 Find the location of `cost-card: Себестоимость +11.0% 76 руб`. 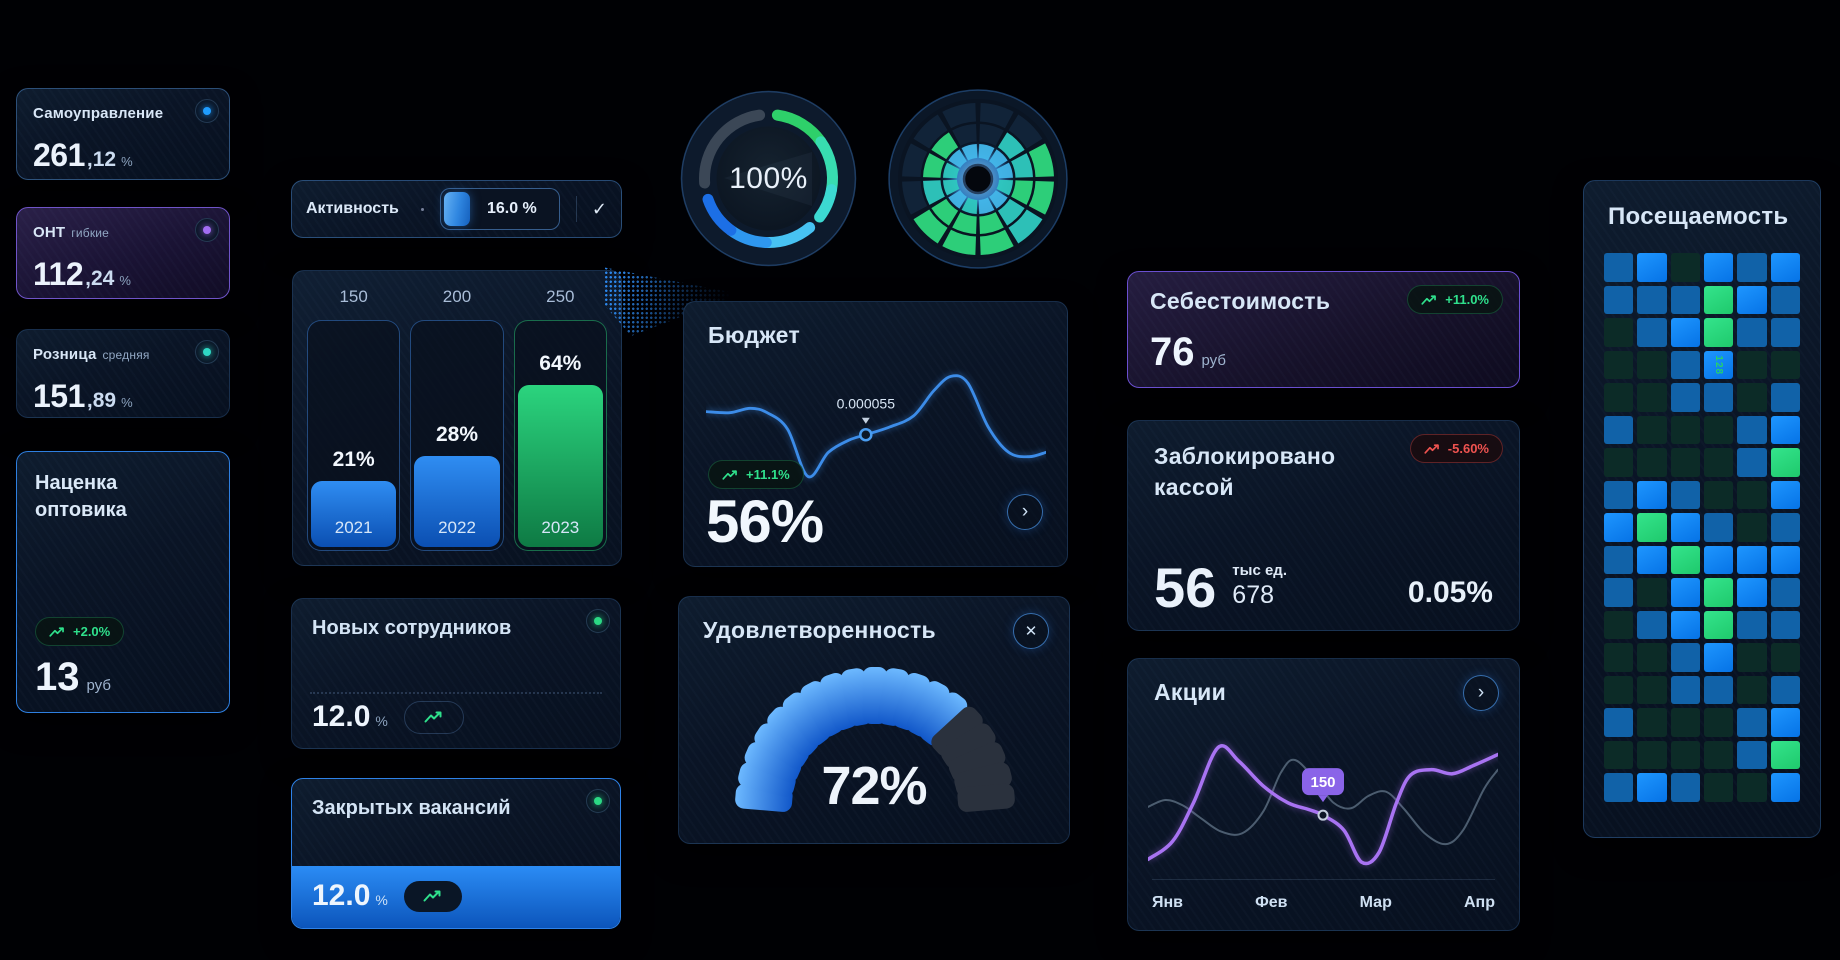

cost-card: Себестоимость +11.0% 76 руб is located at coordinates (1323, 329).